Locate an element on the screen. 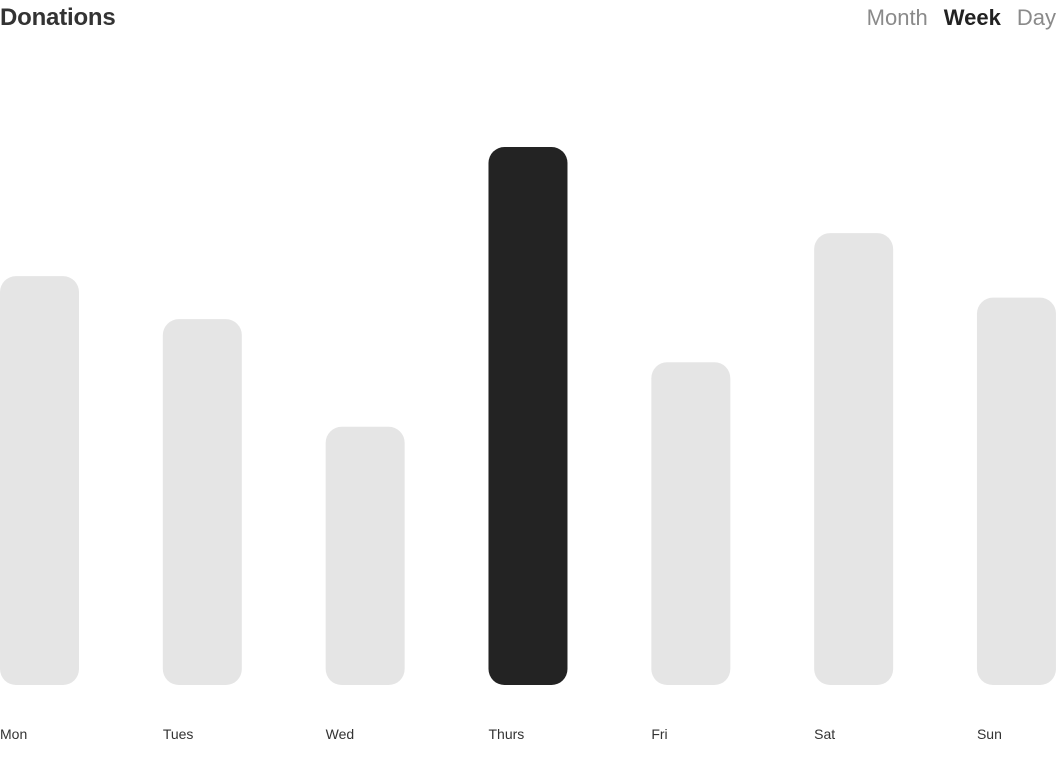 The height and width of the screenshot is (762, 1056). tab-week: Week is located at coordinates (972, 17).